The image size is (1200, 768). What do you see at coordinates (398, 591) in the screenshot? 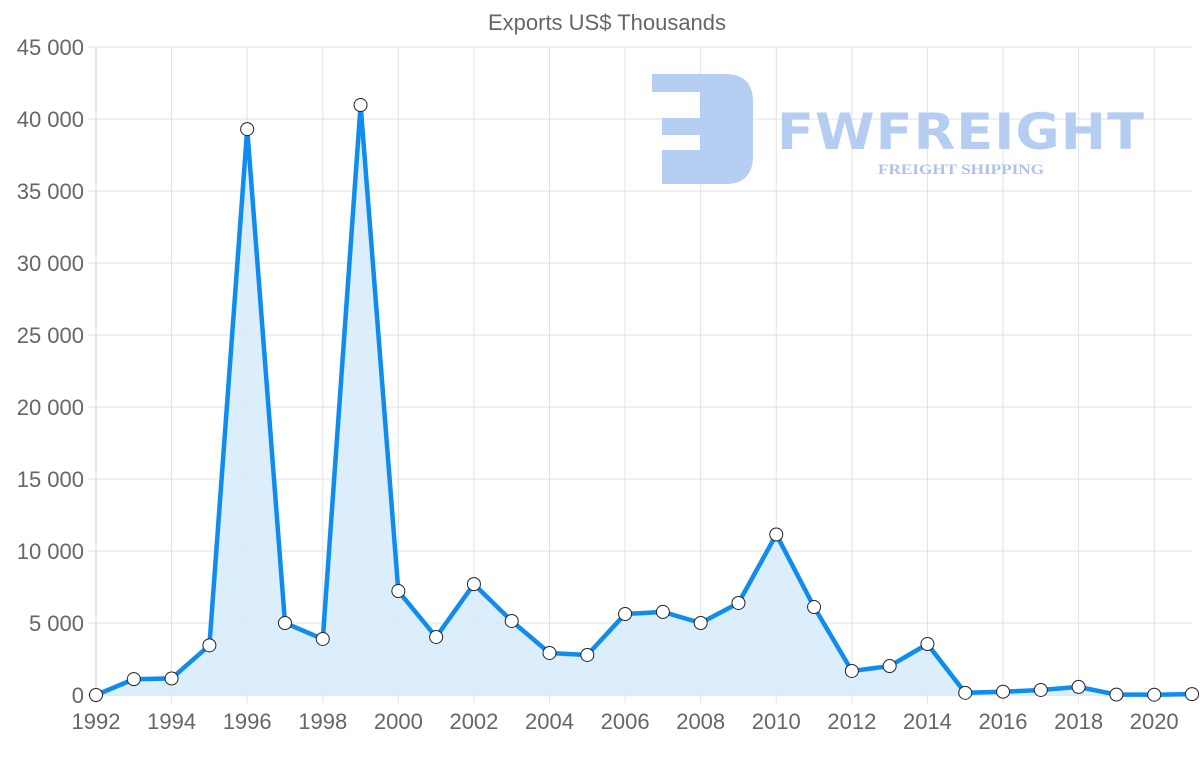
I see `data-point-2000` at bounding box center [398, 591].